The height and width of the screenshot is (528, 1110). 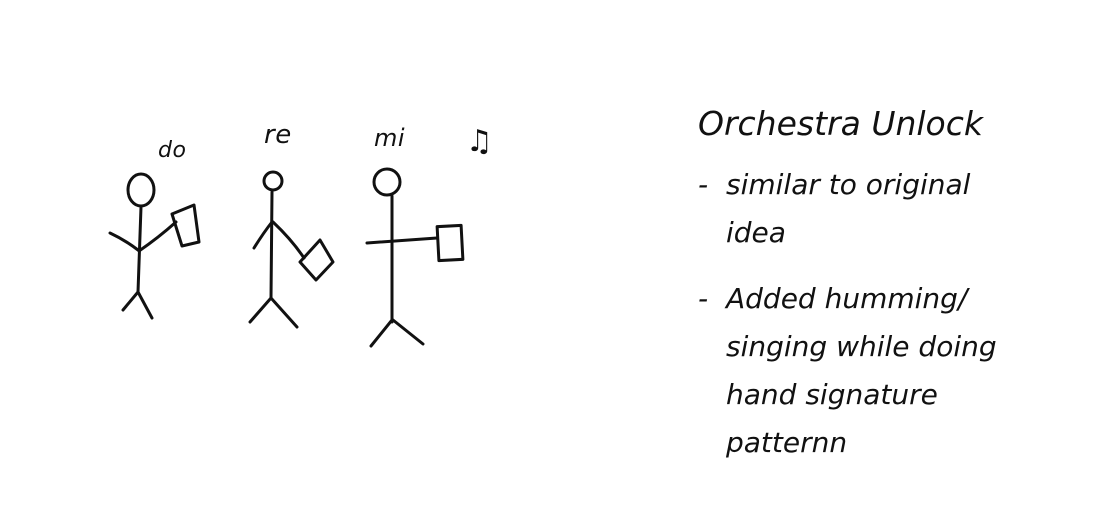 I want to click on figure-re, so click(x=291, y=249).